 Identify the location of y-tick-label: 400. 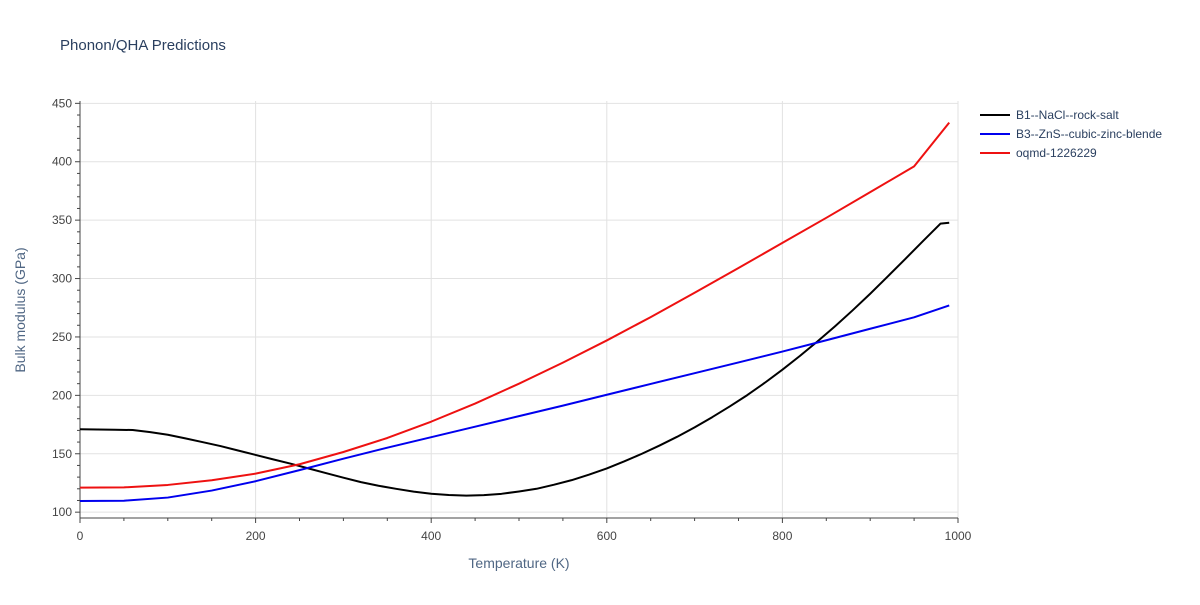
(62, 162).